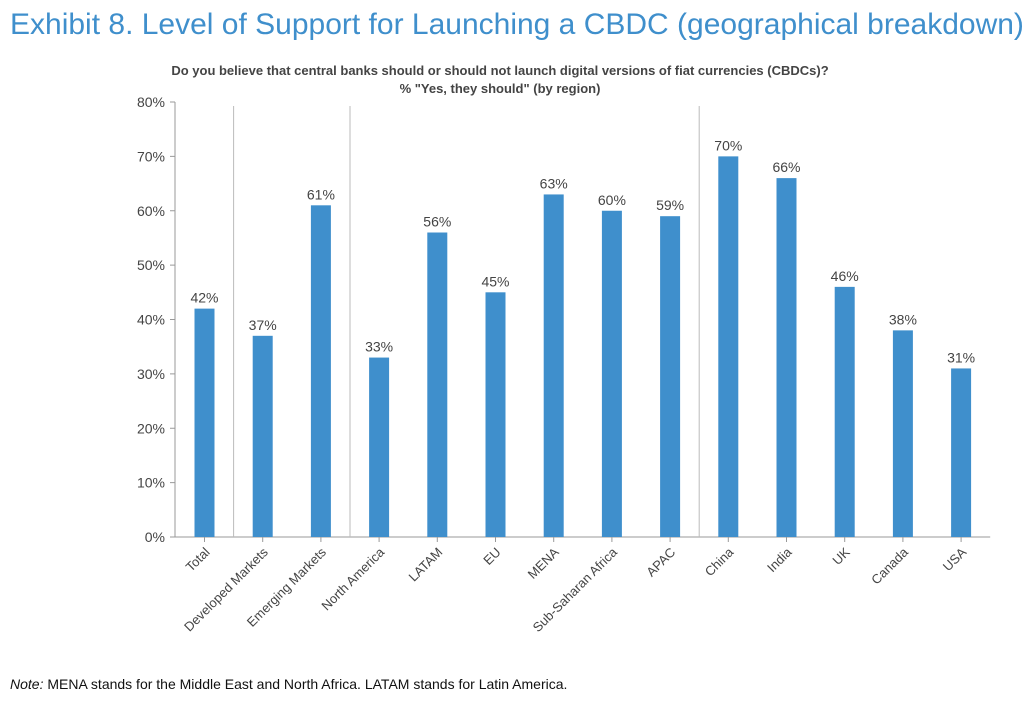  What do you see at coordinates (779, 559) in the screenshot?
I see `x-tick-label: India` at bounding box center [779, 559].